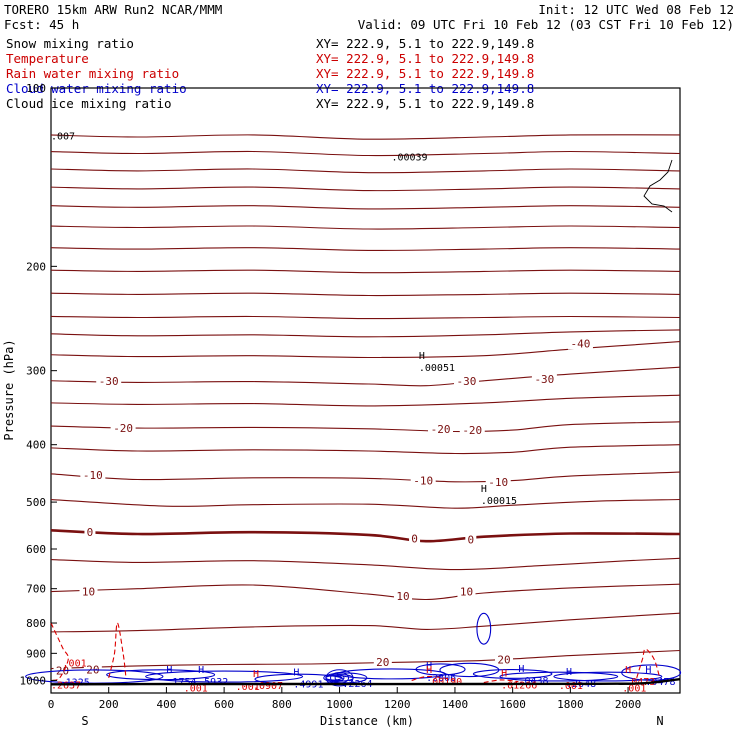 This screenshot has width=740, height=740. What do you see at coordinates (367, 721) in the screenshot?
I see `x-axis-label: Distance (km)` at bounding box center [367, 721].